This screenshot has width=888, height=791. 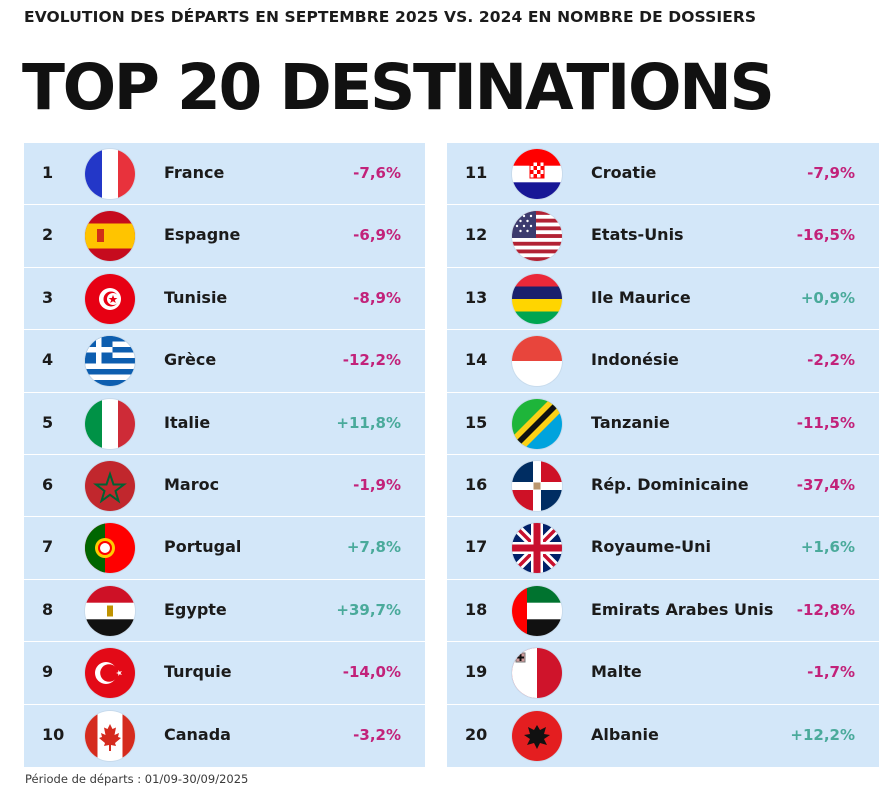 What do you see at coordinates (624, 172) in the screenshot?
I see `destination-country: Croatie` at bounding box center [624, 172].